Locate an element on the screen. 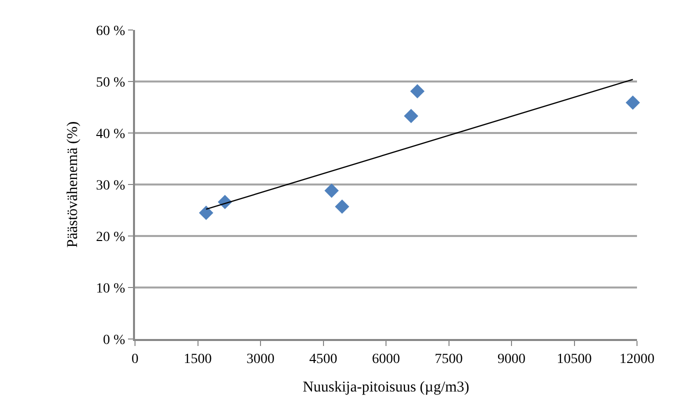  x-tick-label: 7500 is located at coordinates (448, 359).